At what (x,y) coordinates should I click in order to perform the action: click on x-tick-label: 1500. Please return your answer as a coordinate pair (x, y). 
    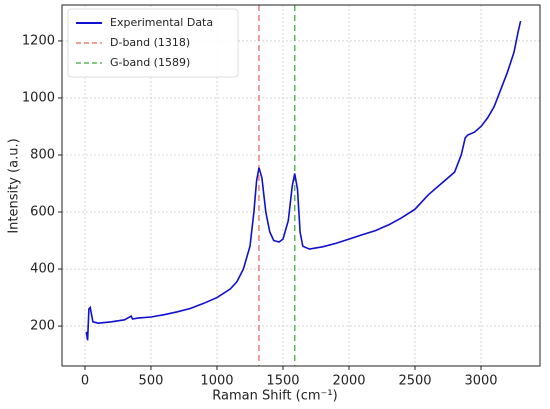
    Looking at the image, I should click on (282, 381).